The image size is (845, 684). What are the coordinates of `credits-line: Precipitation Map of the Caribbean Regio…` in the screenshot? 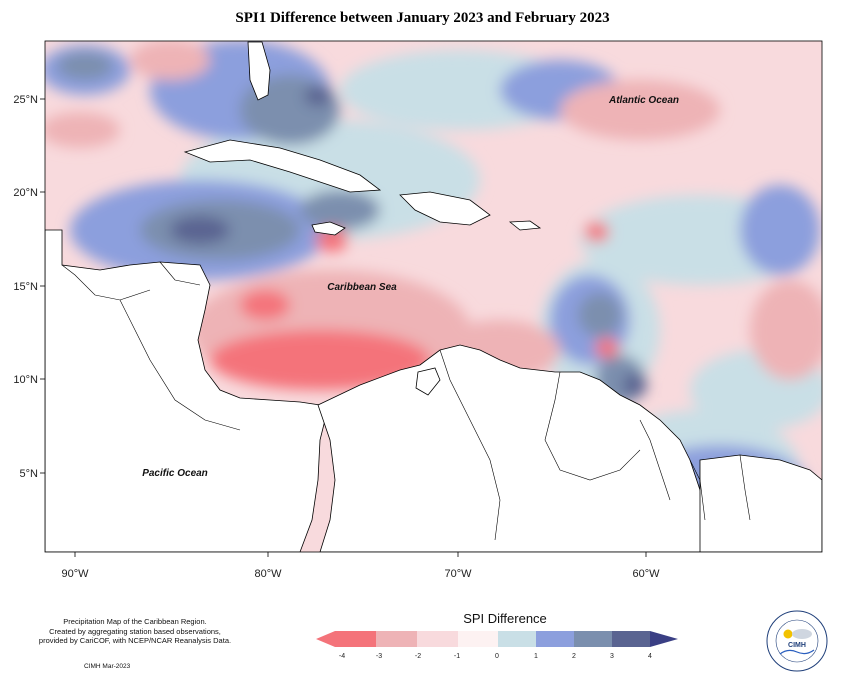 It's located at (135, 621).